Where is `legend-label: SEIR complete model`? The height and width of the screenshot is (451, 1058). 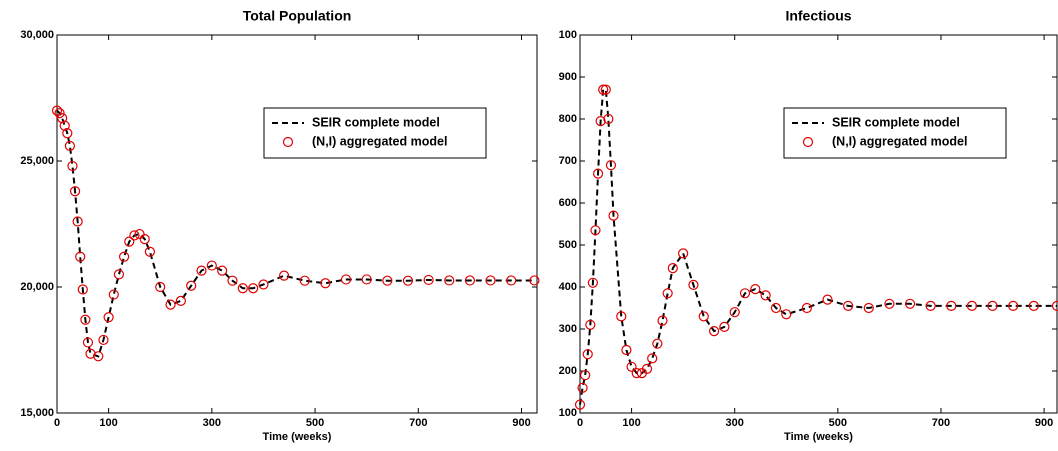 legend-label: SEIR complete model is located at coordinates (376, 122).